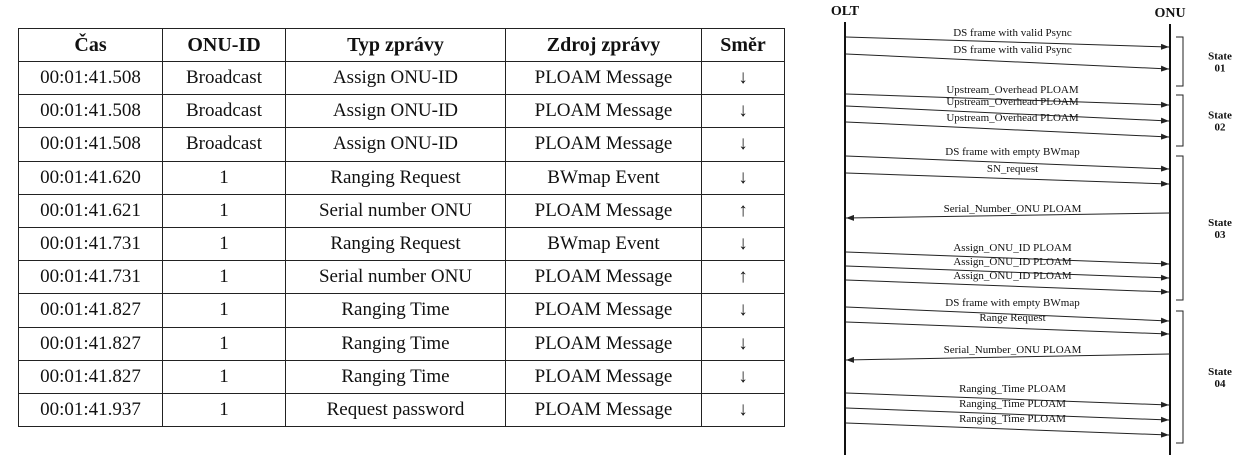 The height and width of the screenshot is (474, 1253). What do you see at coordinates (1221, 384) in the screenshot?
I see `state-number: 04` at bounding box center [1221, 384].